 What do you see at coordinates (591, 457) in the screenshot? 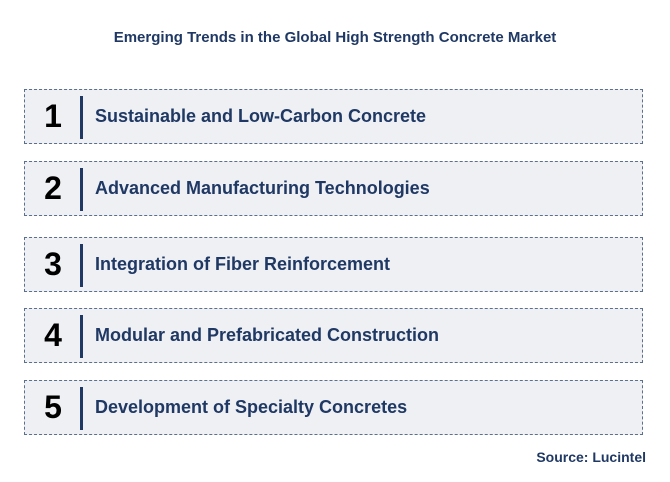
I see `source-credit: Source: Lucintel` at bounding box center [591, 457].